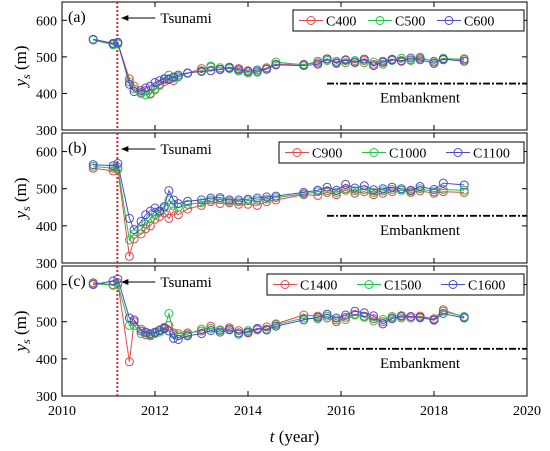  I want to click on legend-label: C900, so click(327, 154).